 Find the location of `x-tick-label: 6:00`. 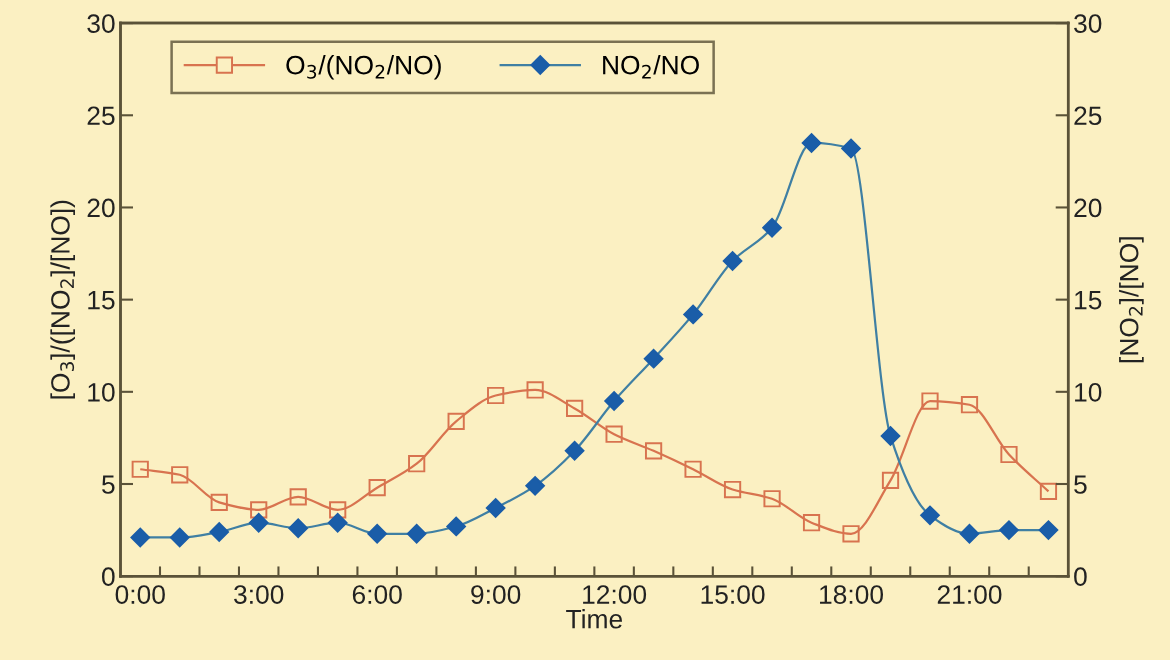

x-tick-label: 6:00 is located at coordinates (377, 594).